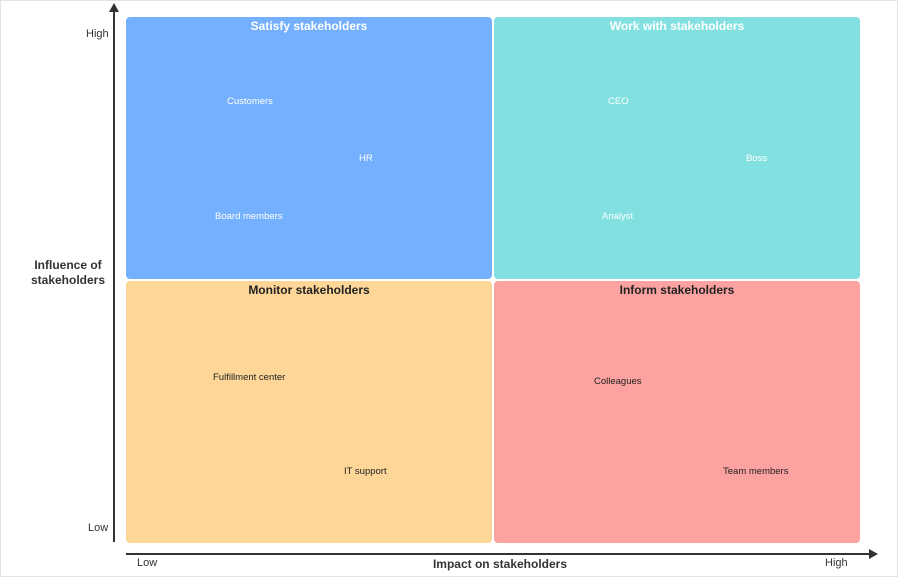 Image resolution: width=900 pixels, height=579 pixels. What do you see at coordinates (114, 276) in the screenshot?
I see `y-axis-line` at bounding box center [114, 276].